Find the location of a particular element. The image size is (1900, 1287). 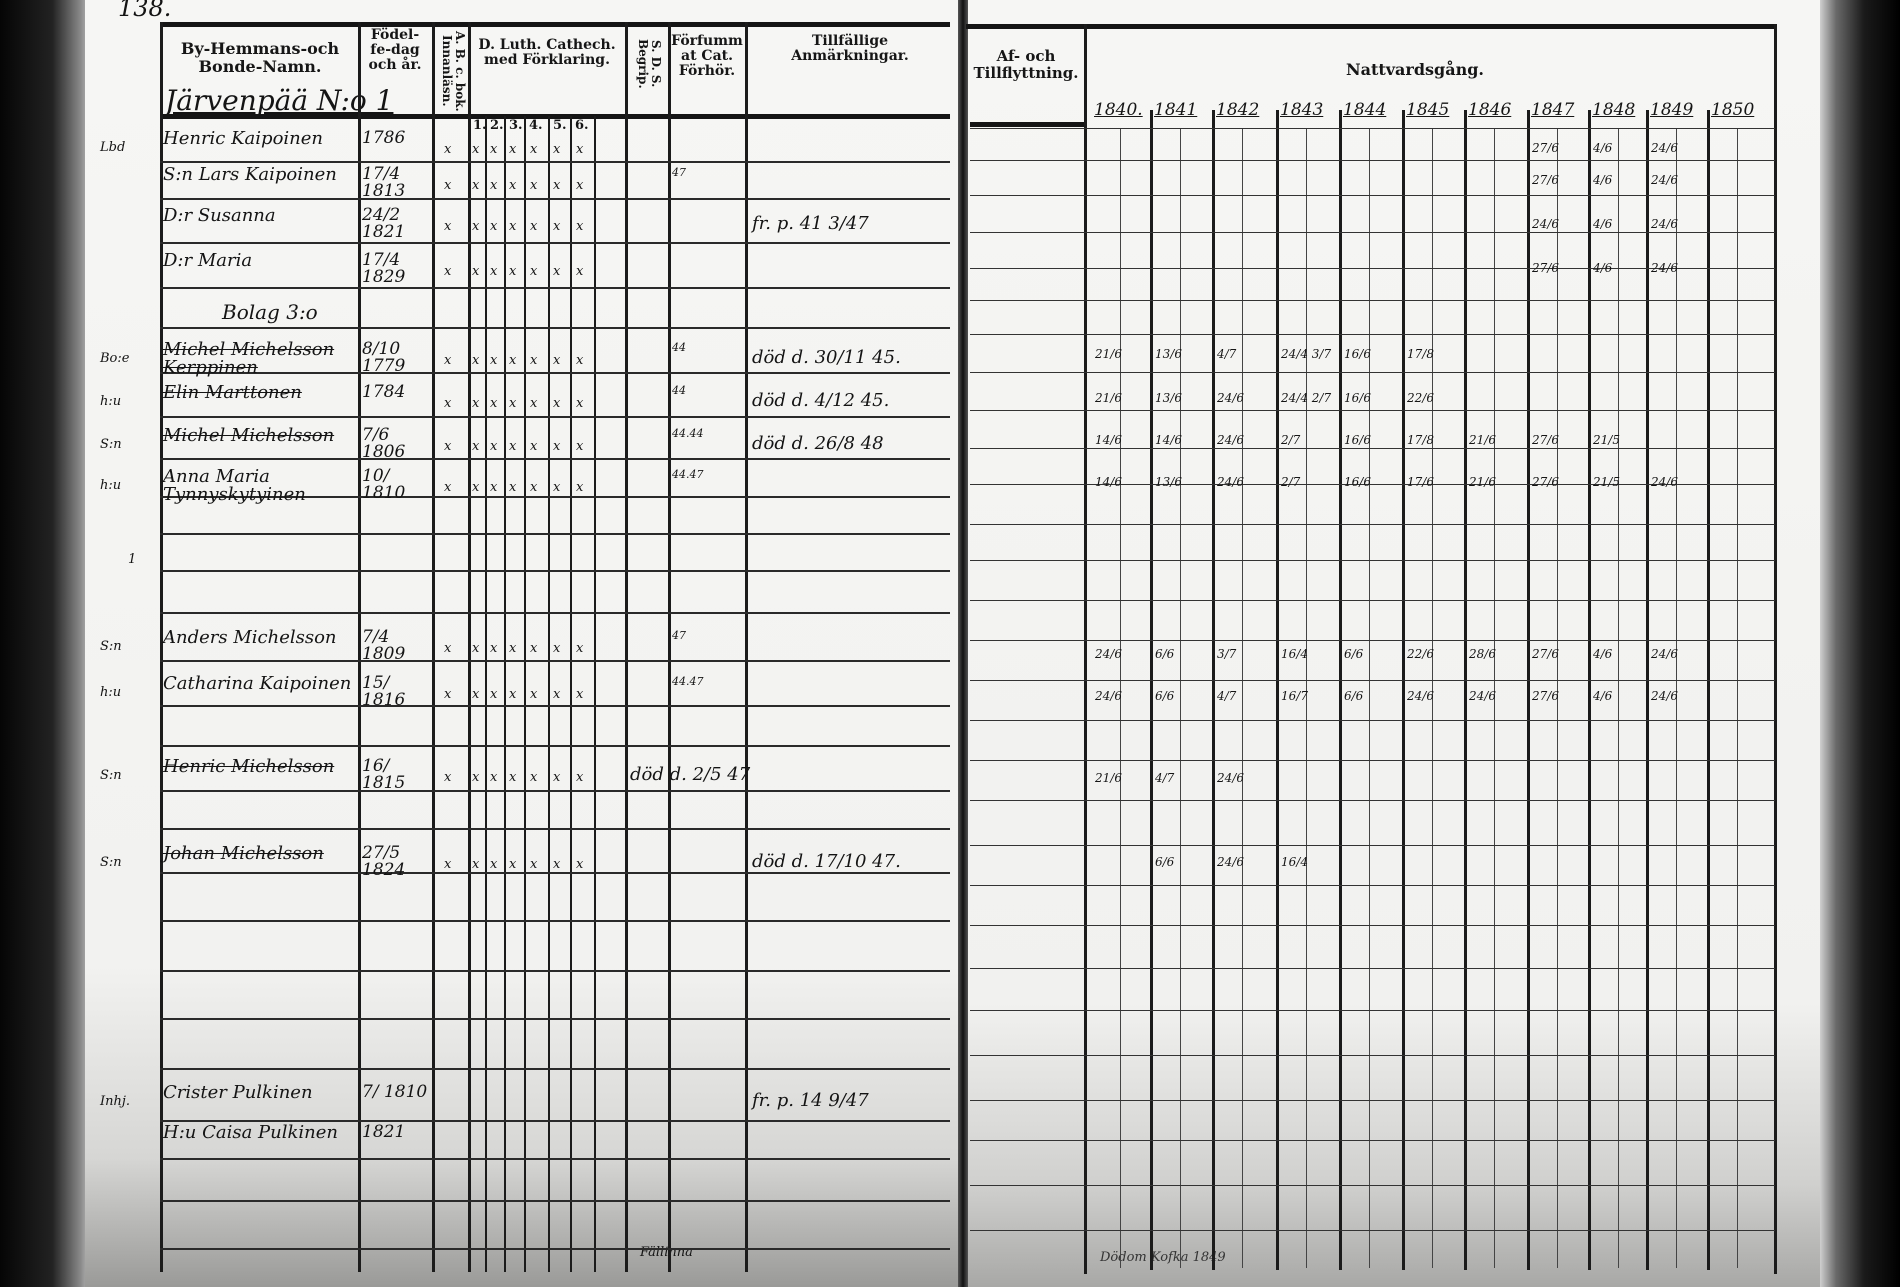

missed-examination: 44 is located at coordinates (679, 390).